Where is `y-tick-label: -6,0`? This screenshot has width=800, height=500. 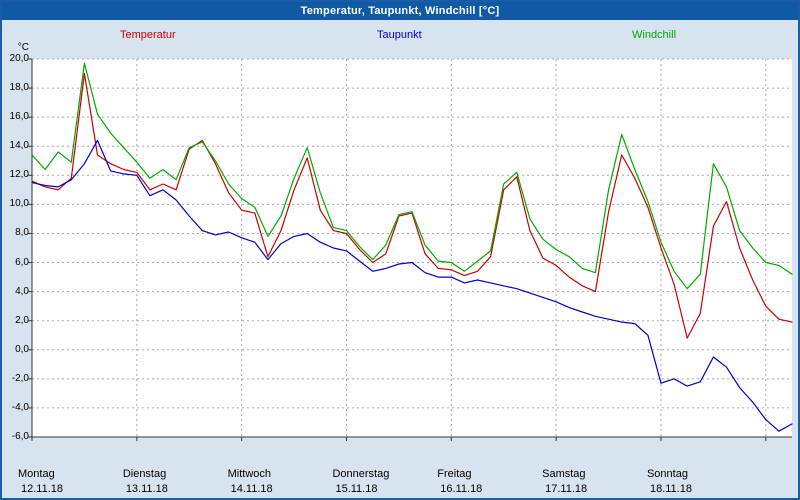
y-tick-label: -6,0 is located at coordinates (20, 436).